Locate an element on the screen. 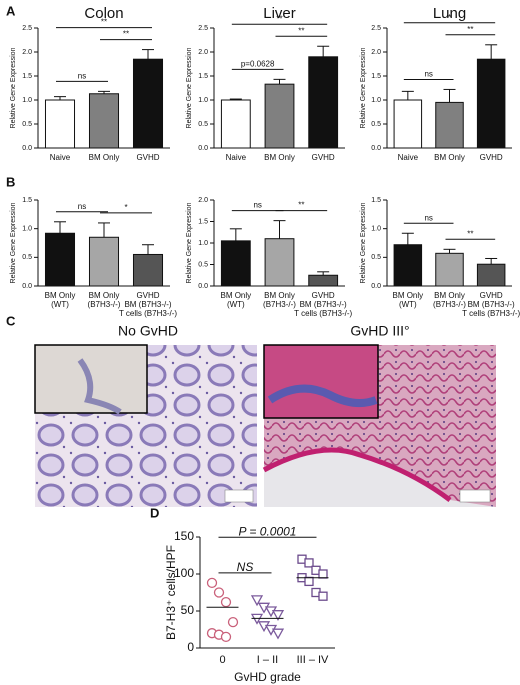 The height and width of the screenshot is (685, 520). panel-label: D is located at coordinates (154, 512).